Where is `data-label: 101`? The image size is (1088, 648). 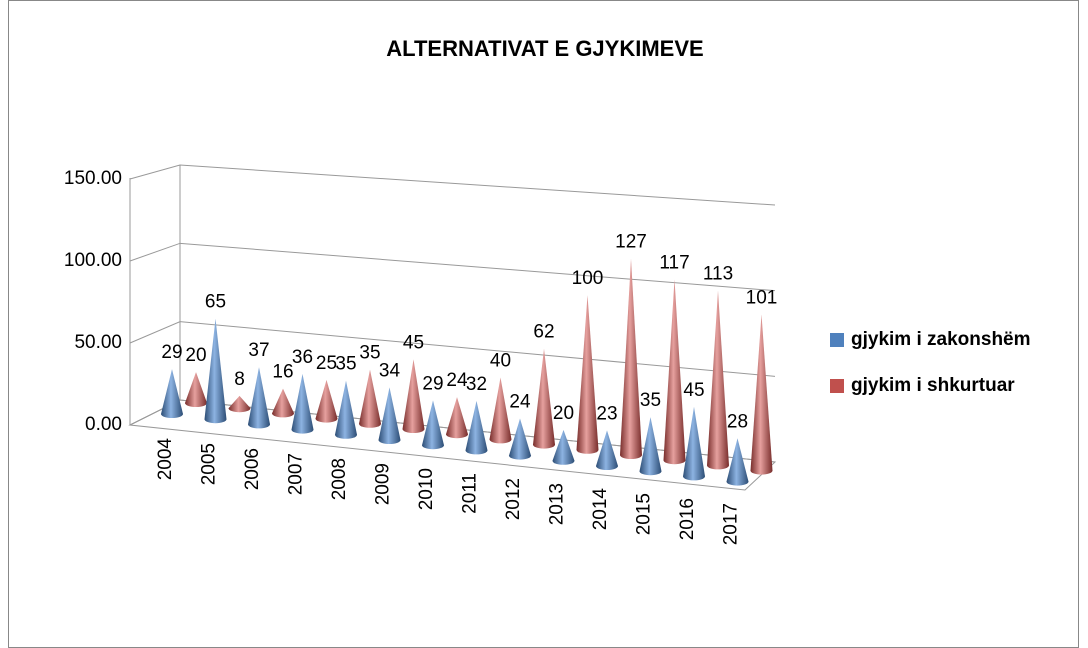 data-label: 101 is located at coordinates (762, 297).